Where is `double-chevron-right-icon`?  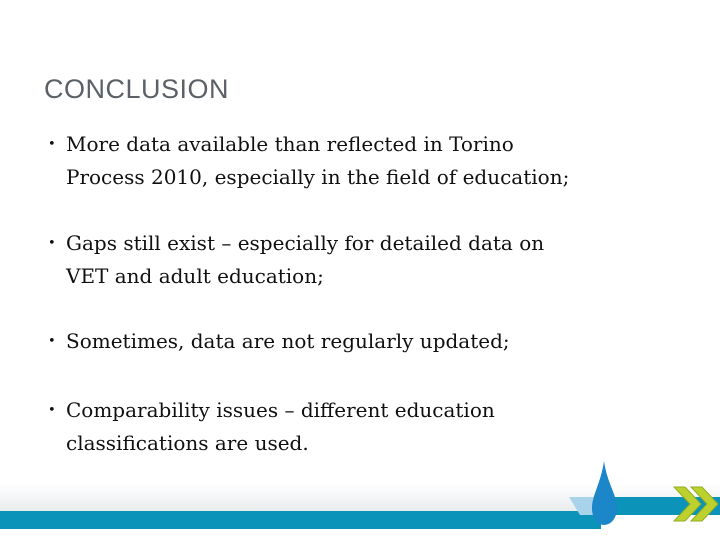
double-chevron-right-icon is located at coordinates (695, 504).